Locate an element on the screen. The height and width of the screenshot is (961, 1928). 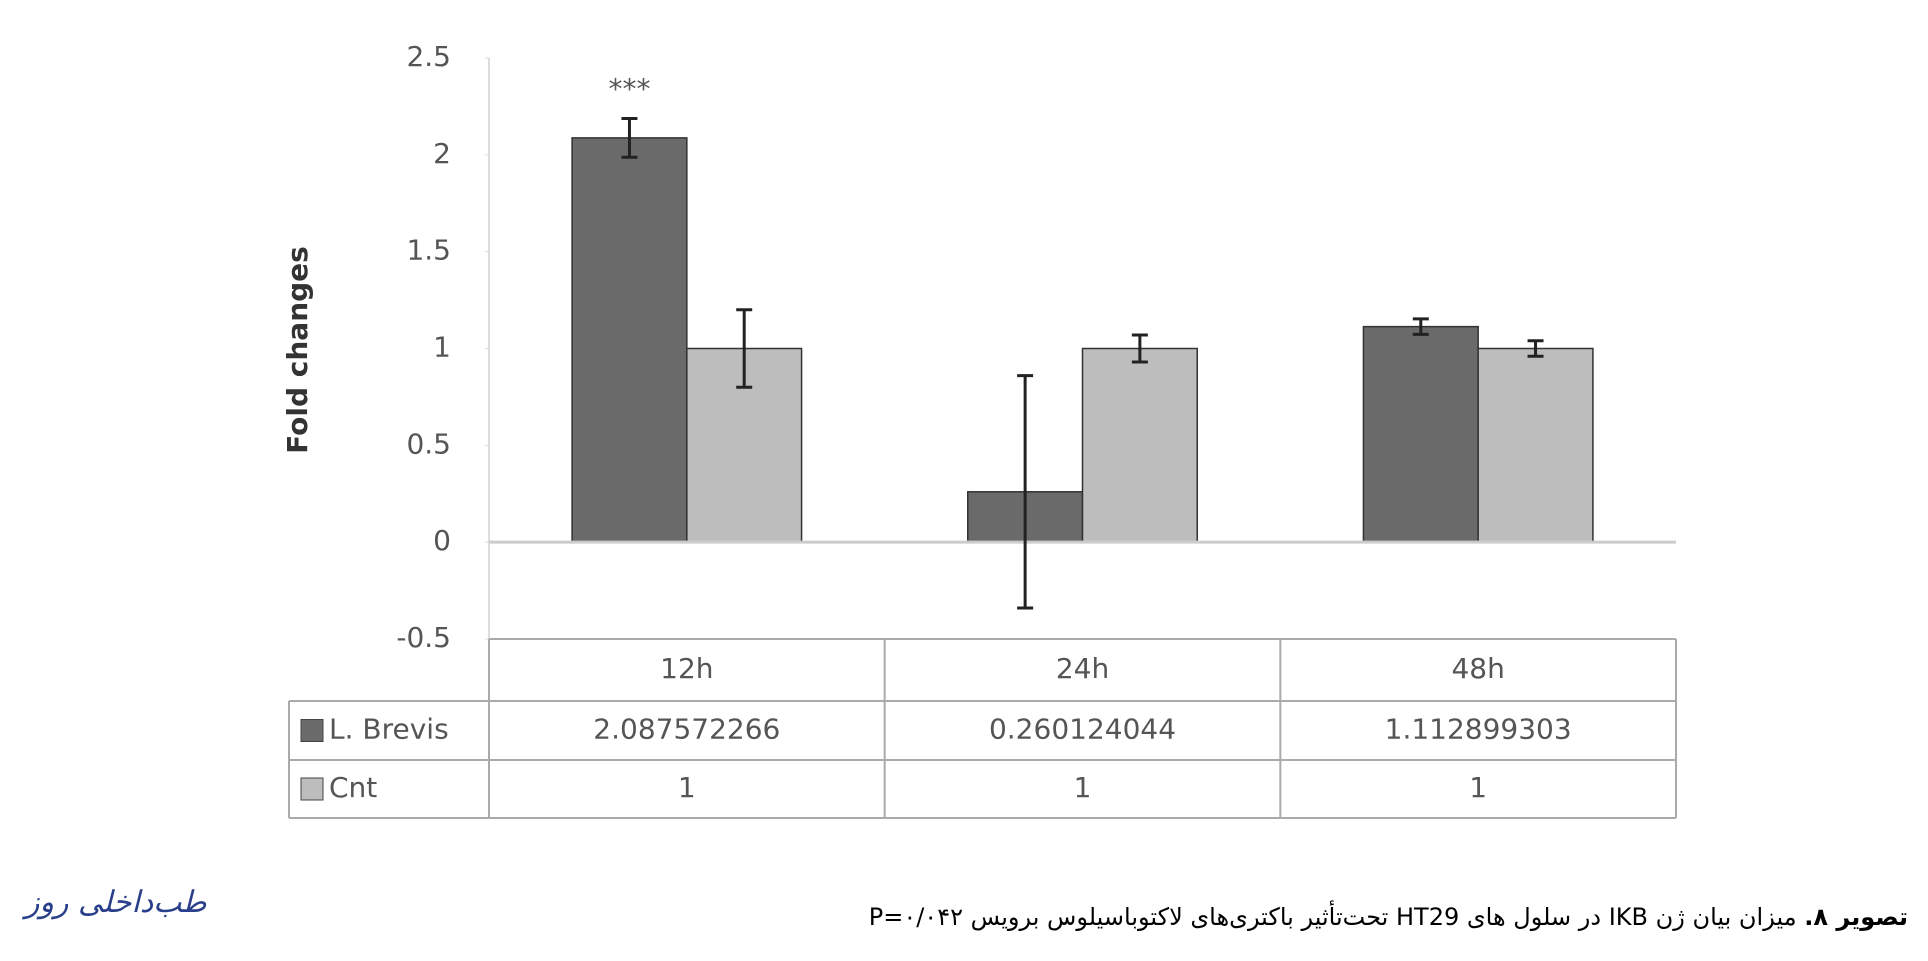
y-axis-label: Fold changes is located at coordinates (297, 350).